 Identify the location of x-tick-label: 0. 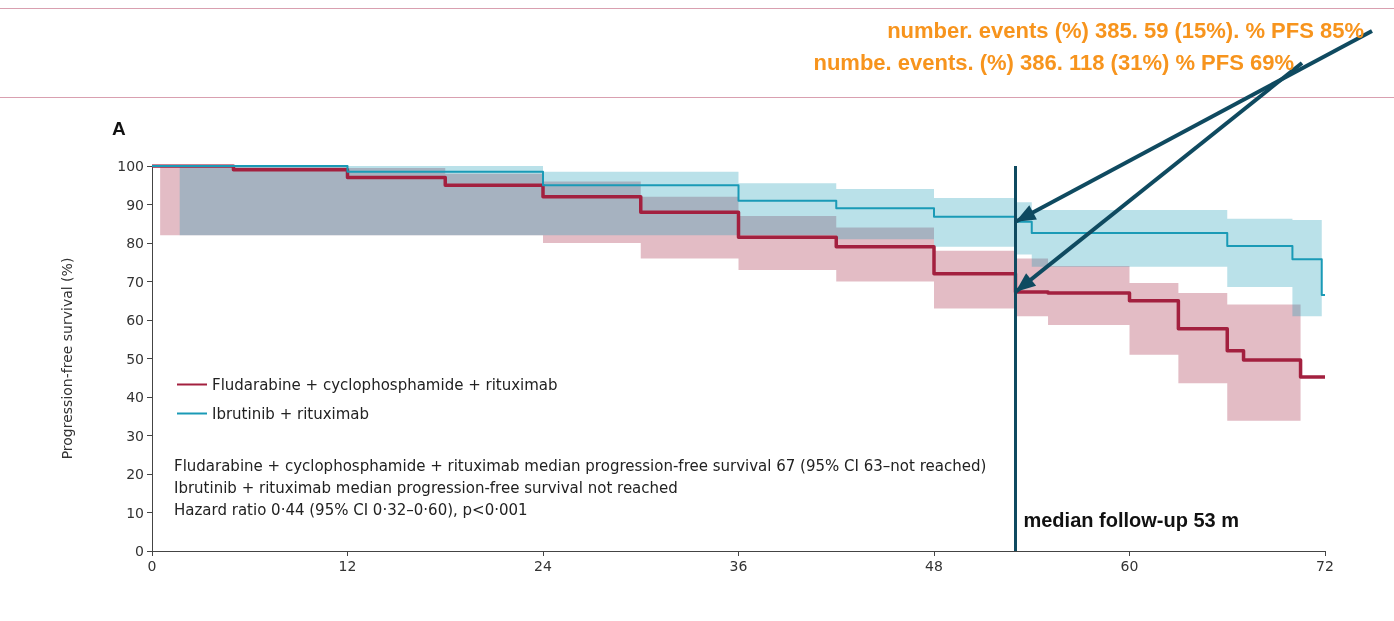
(152, 566).